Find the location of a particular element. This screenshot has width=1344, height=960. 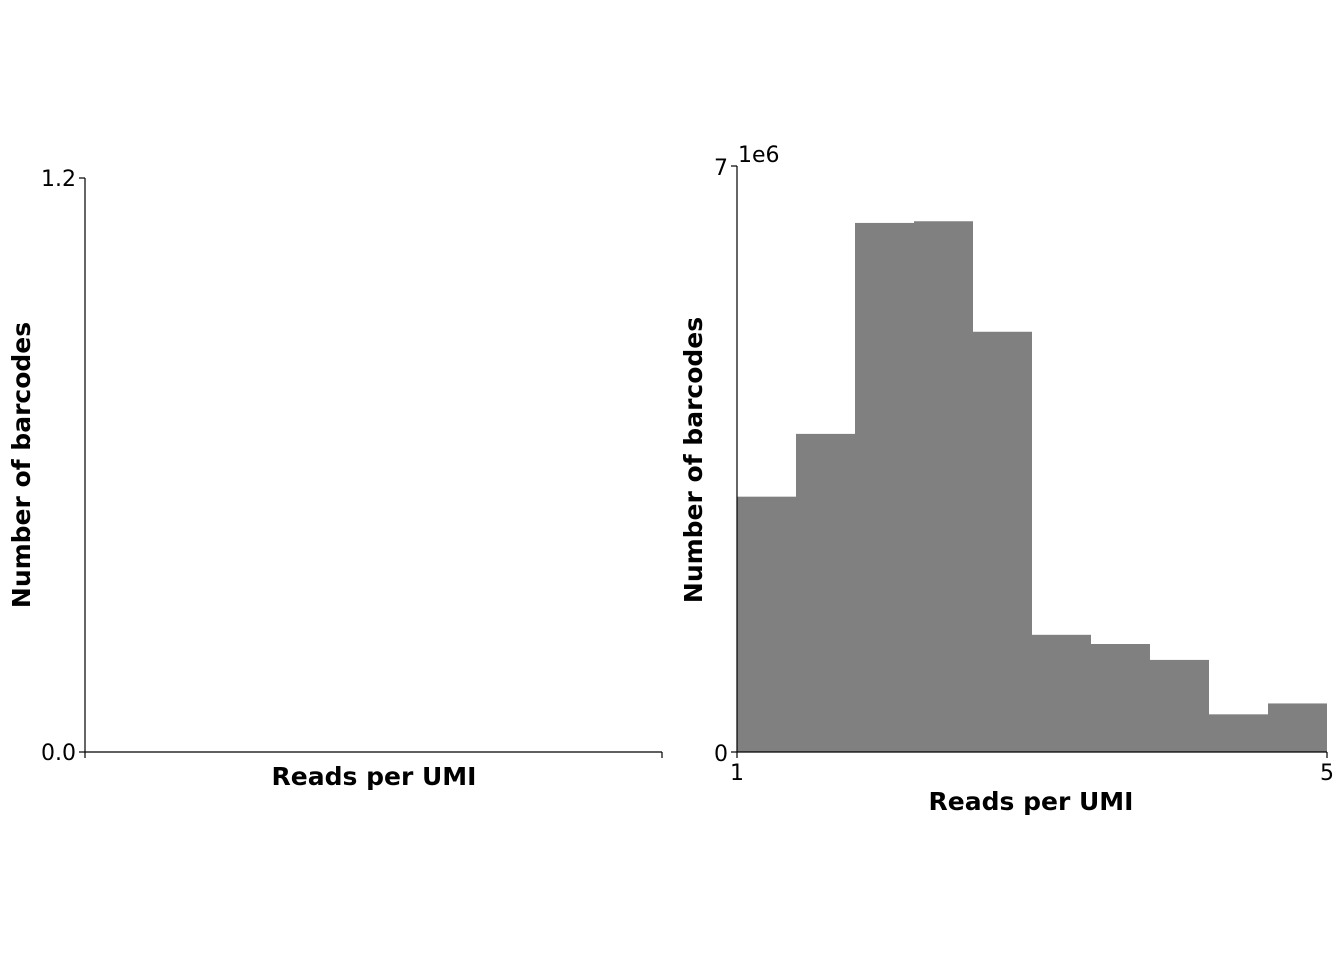

right-y-axis-label: Number of barcodes is located at coordinates (693, 460).